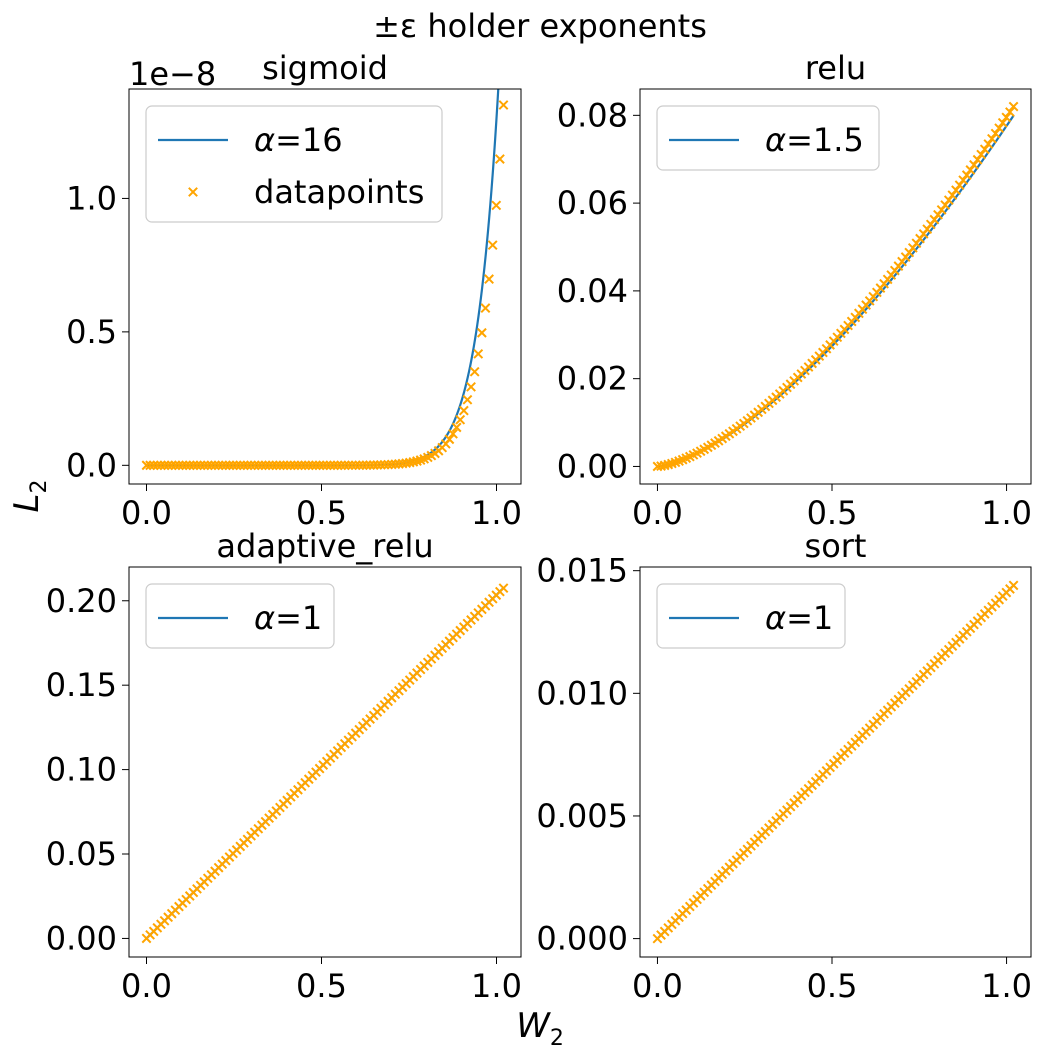  I want to click on offset-text: 1e−8, so click(172, 74).